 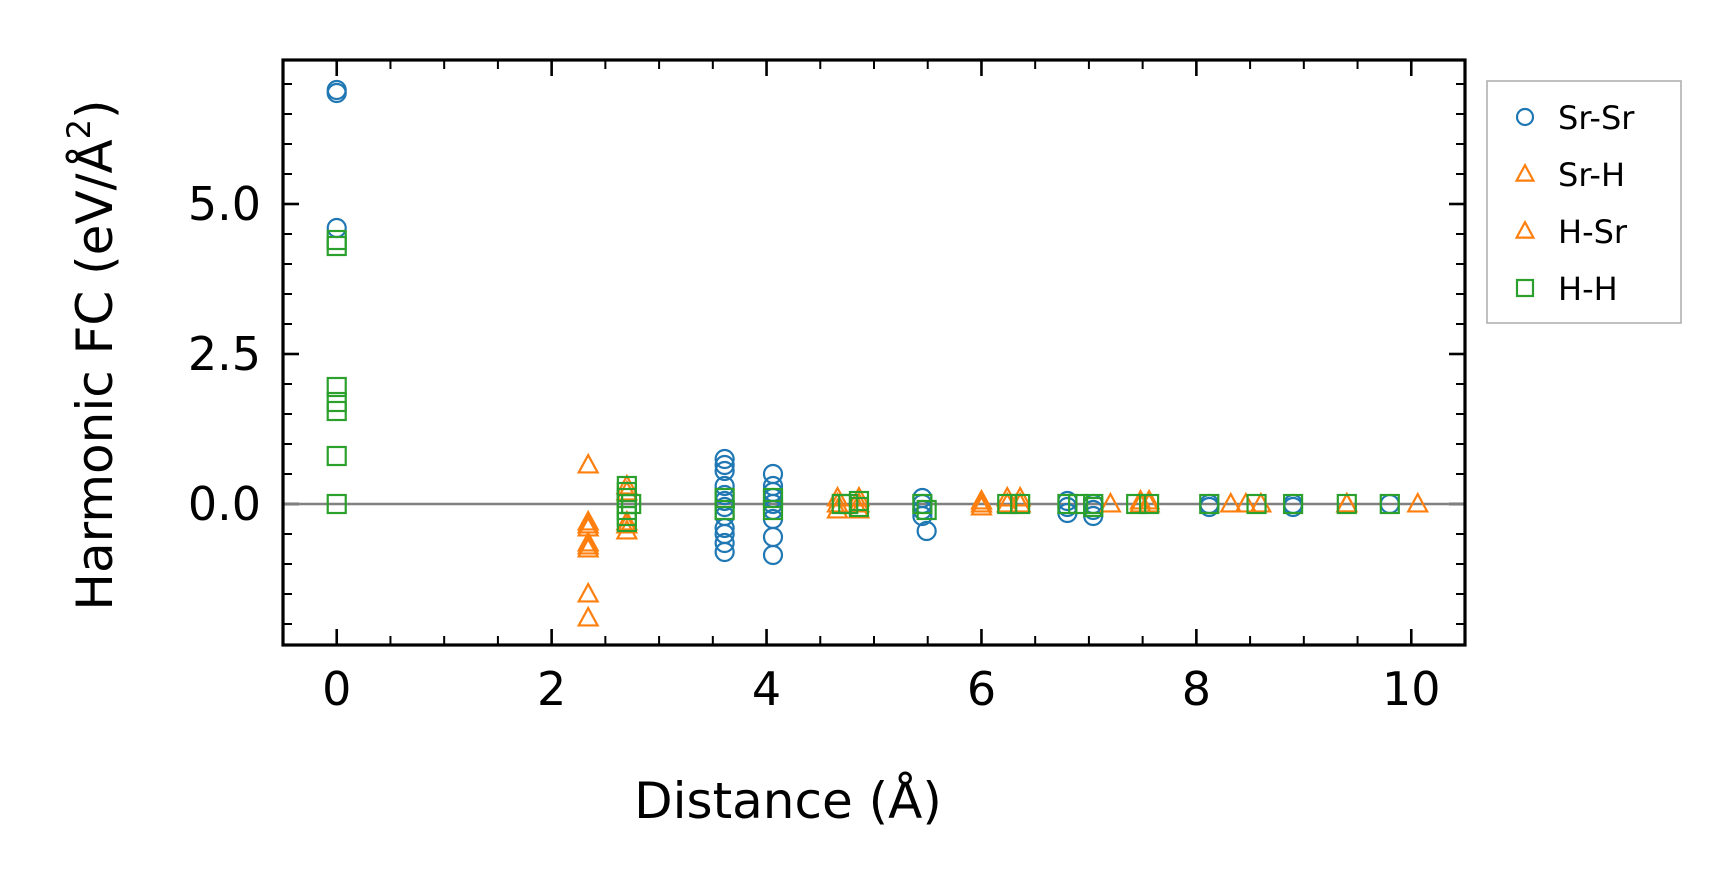 I want to click on x-tick-label: 0, so click(x=336, y=689).